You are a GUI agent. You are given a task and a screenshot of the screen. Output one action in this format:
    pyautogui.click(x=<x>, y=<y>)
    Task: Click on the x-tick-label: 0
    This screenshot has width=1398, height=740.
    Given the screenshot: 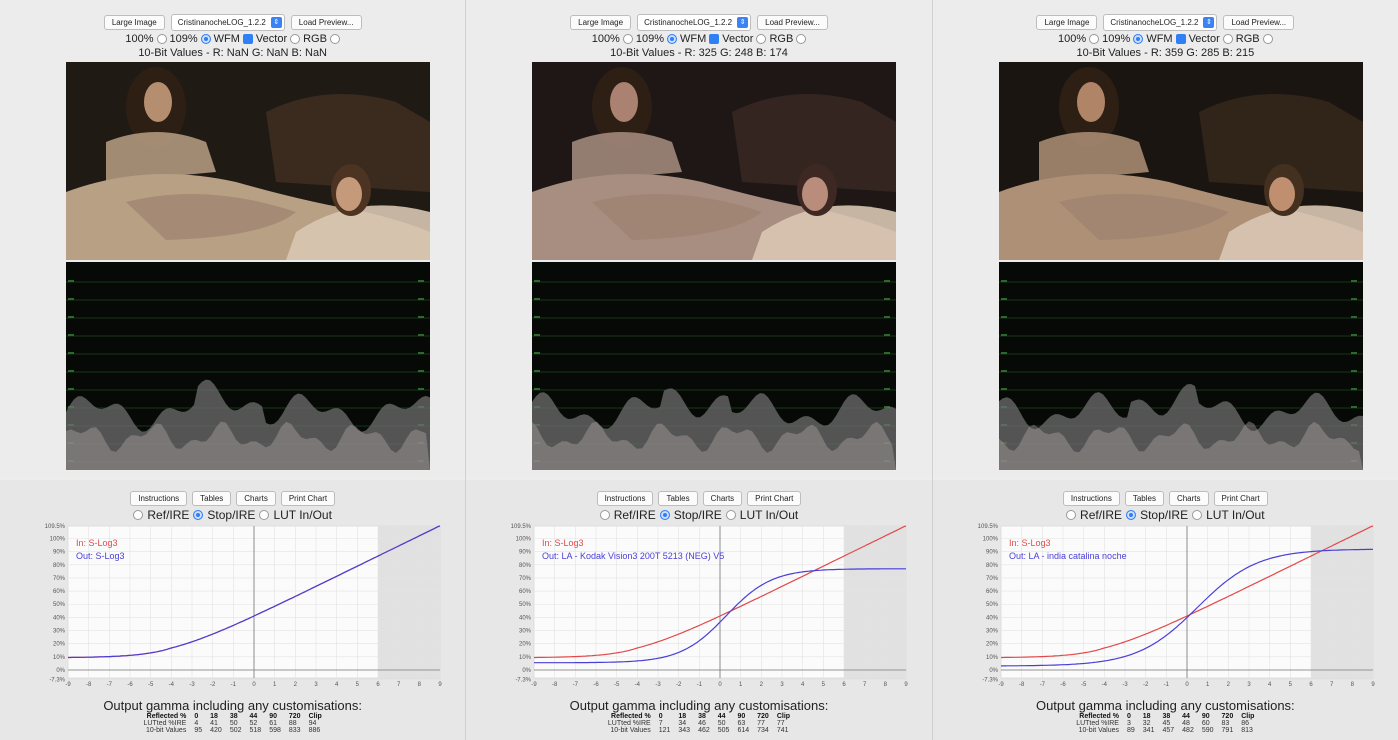 What is the action you would take?
    pyautogui.click(x=254, y=685)
    